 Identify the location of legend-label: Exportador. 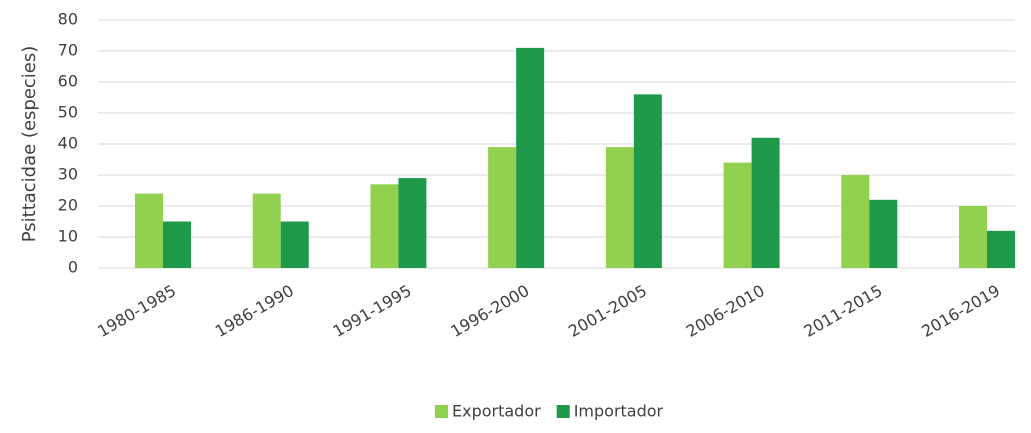
(496, 411).